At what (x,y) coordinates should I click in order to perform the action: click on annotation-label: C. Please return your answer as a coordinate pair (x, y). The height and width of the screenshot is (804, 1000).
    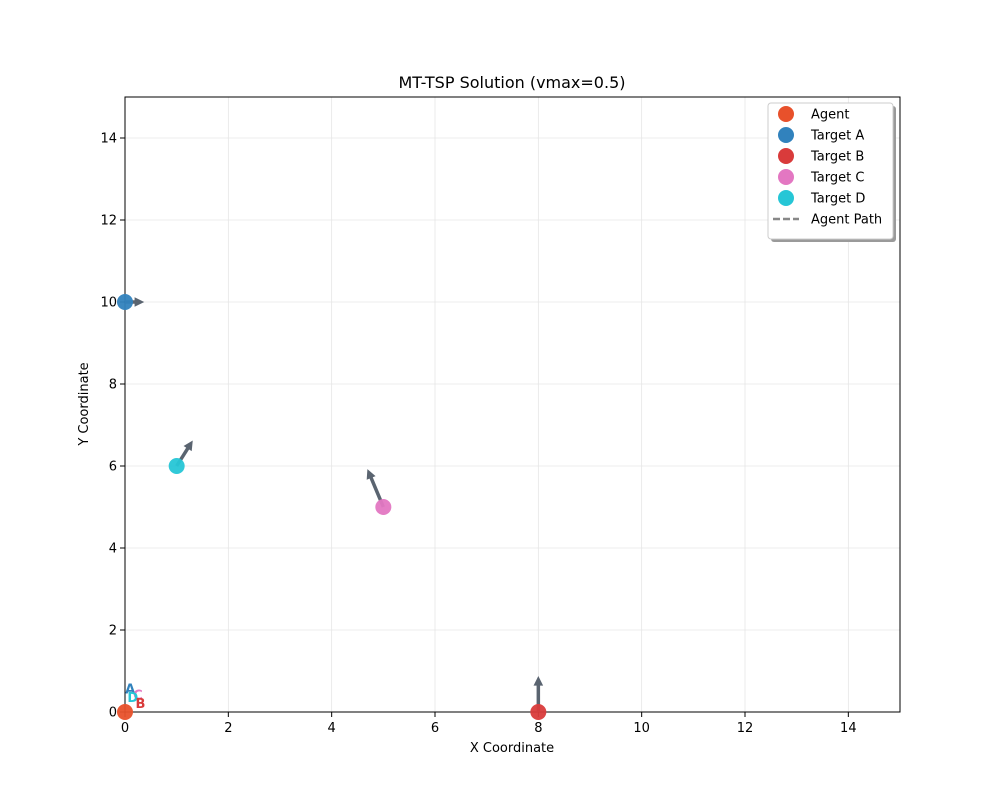
    Looking at the image, I should click on (138, 696).